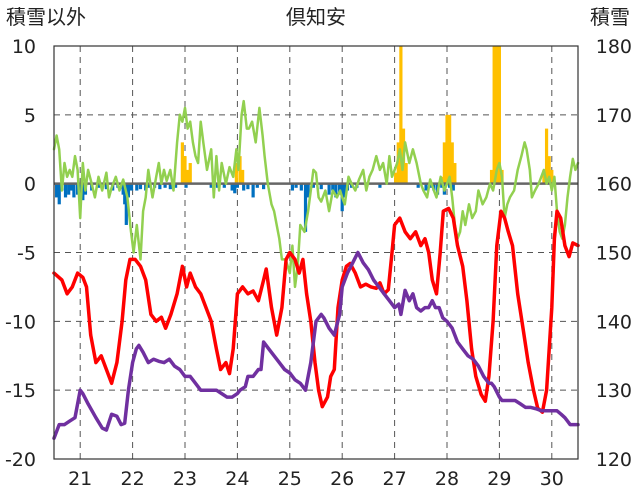  What do you see at coordinates (614, 116) in the screenshot?
I see `right-tick-label: 170` at bounding box center [614, 116].